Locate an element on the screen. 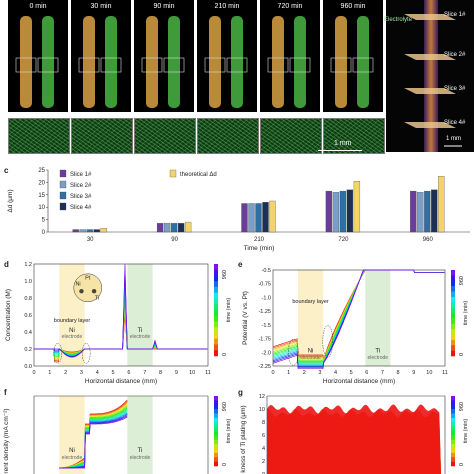 The height and width of the screenshot is (474, 474). panel-f-letter: f is located at coordinates (5, 392).